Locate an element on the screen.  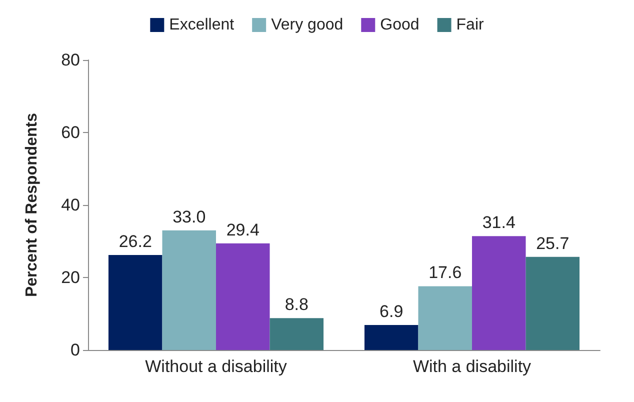
x-tick-label: With a disability is located at coordinates (472, 366).